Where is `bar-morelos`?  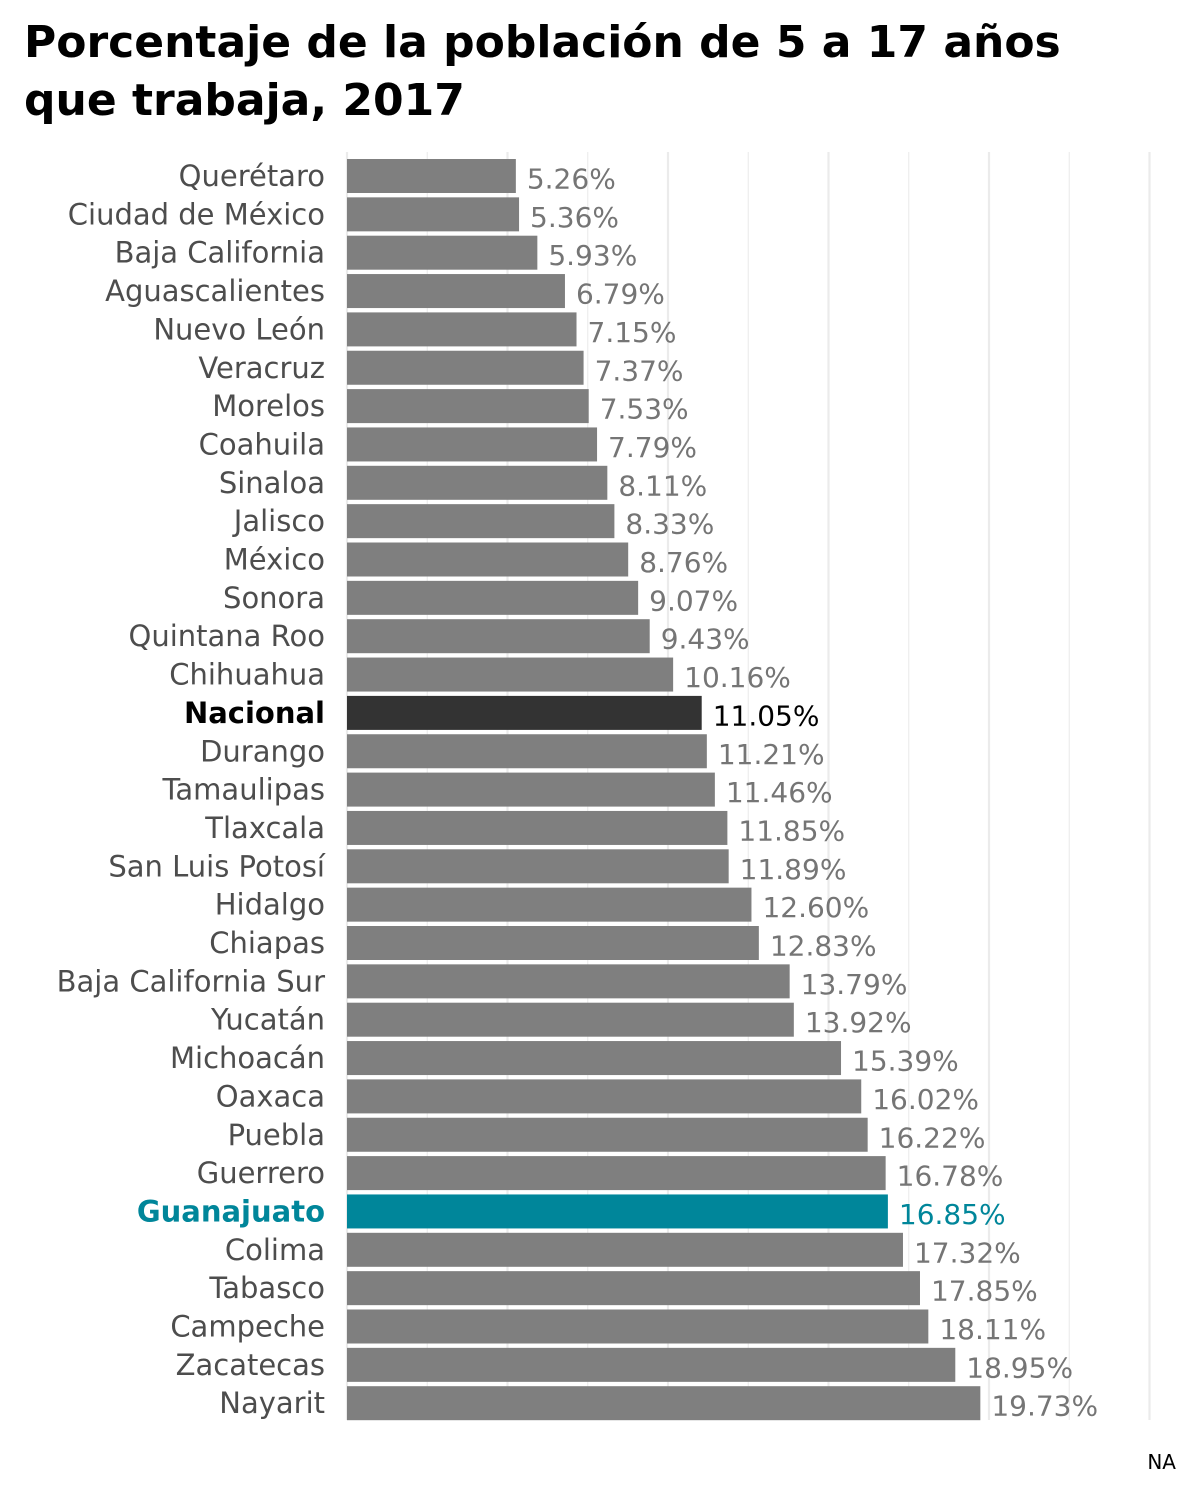
bar-morelos is located at coordinates (468, 406).